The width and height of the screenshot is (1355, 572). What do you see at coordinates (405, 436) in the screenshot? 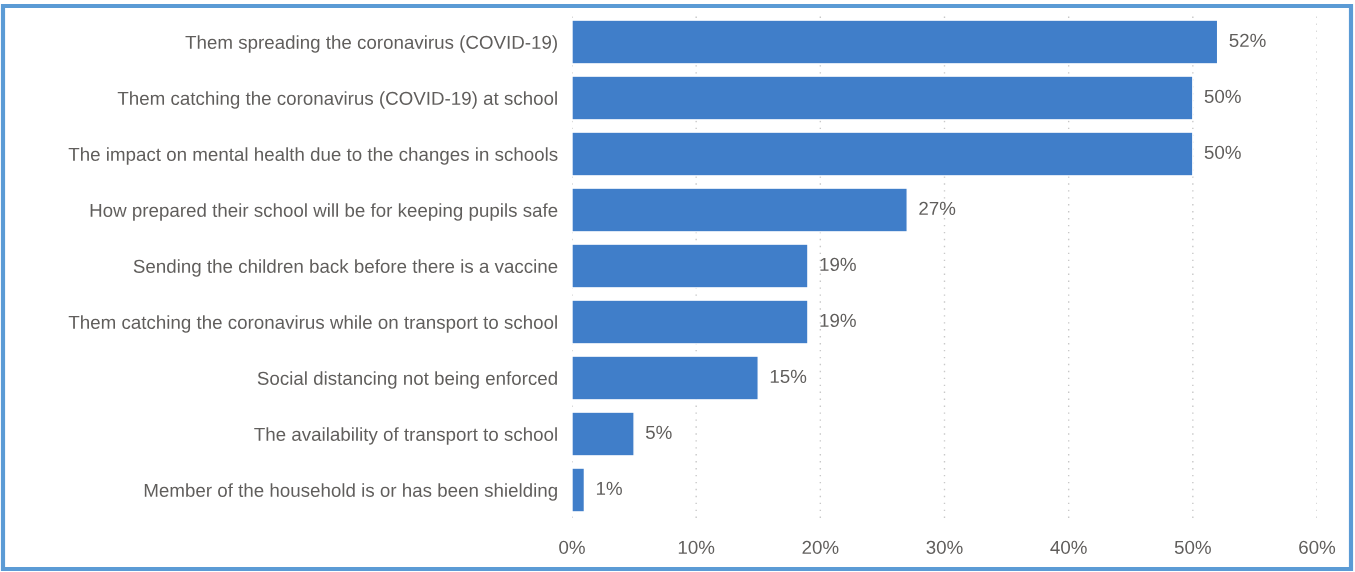
I see `y-tick-label: The availability of transport to school` at bounding box center [405, 436].